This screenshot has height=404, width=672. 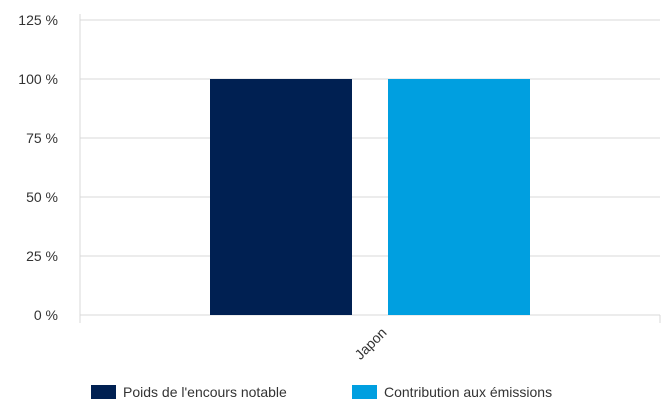 I want to click on y-tick-label: 100 %, so click(x=38, y=79).